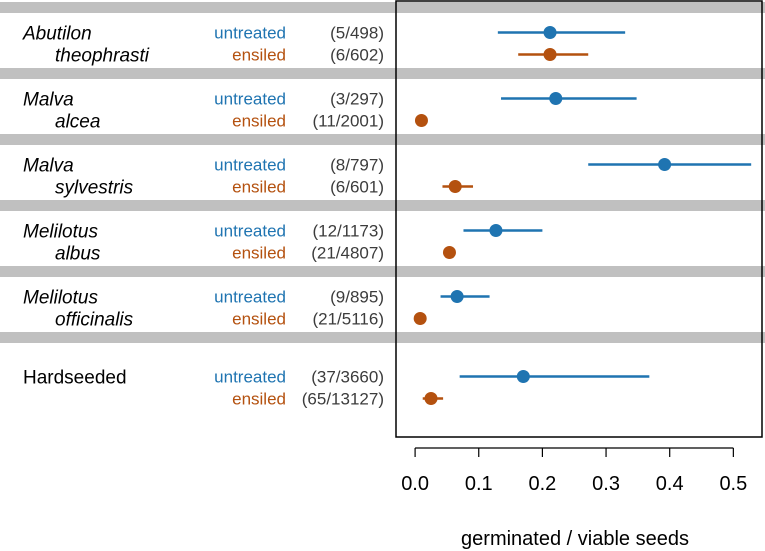  I want to click on group-name-line2: albus, so click(78, 254).